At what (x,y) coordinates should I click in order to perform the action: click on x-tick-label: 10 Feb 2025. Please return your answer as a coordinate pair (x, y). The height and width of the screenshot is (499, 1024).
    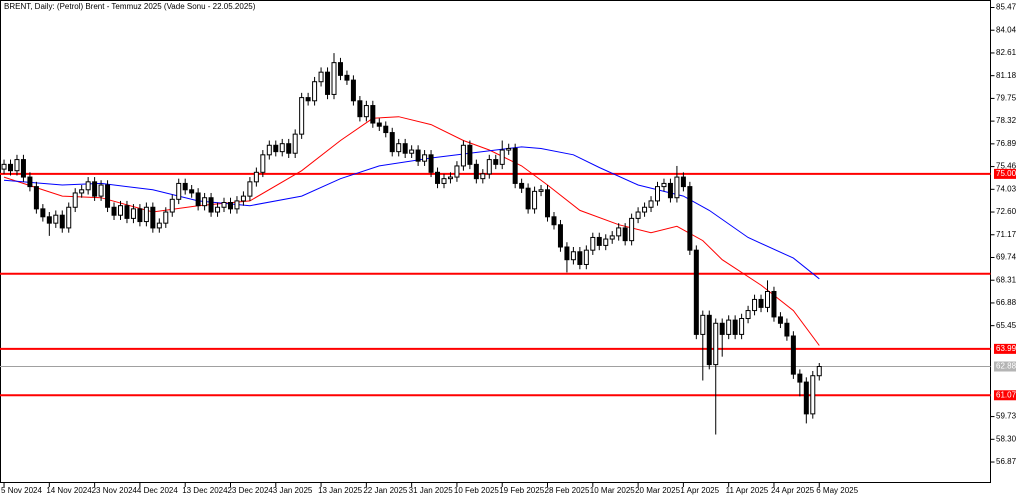
    Looking at the image, I should click on (476, 490).